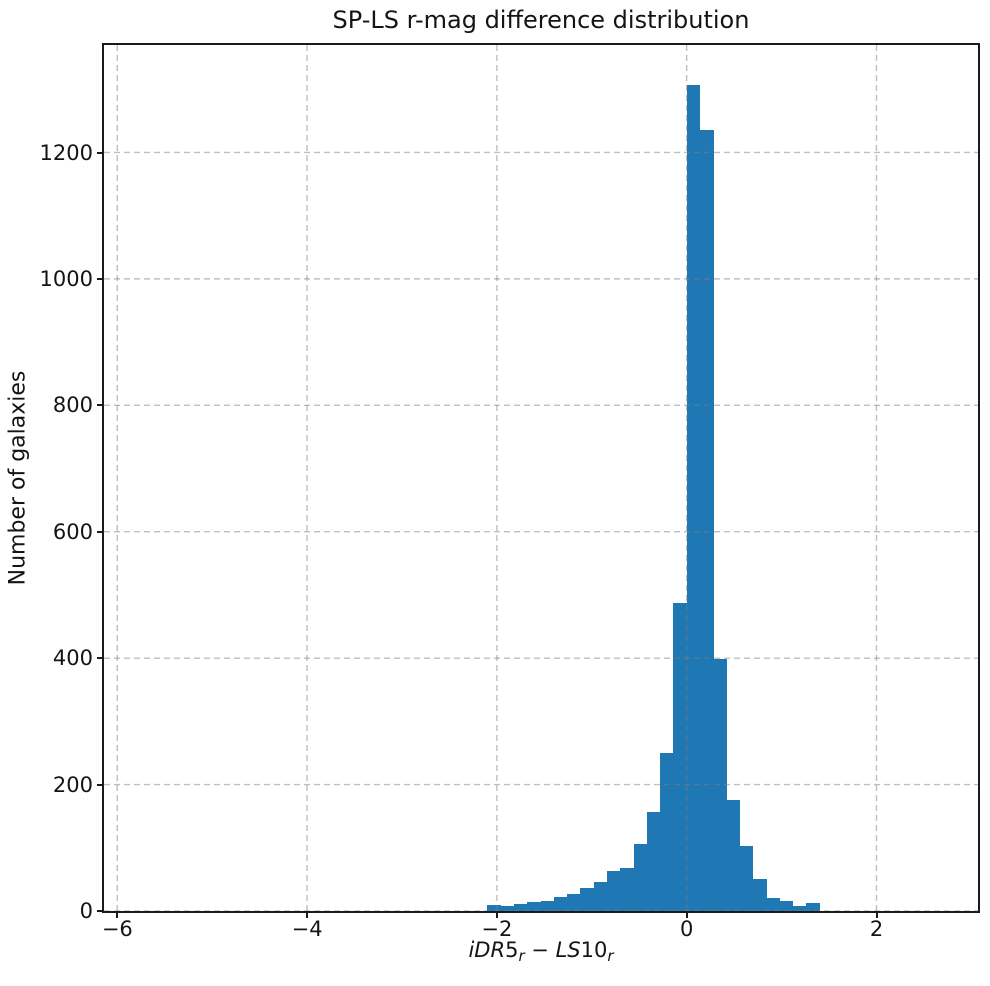  Describe the element at coordinates (487, 950) in the screenshot. I see `x-axis-label-part: iDR` at that location.